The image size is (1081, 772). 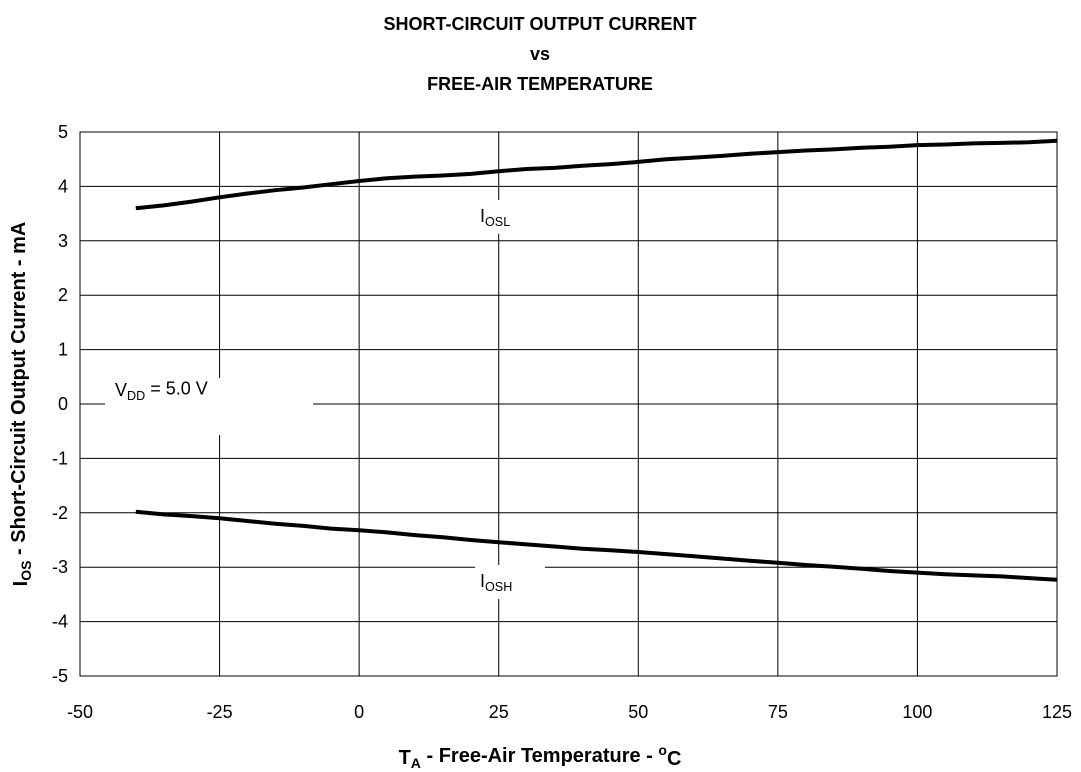 What do you see at coordinates (19, 391) in the screenshot?
I see `y-axis-label-part: - Short-Circuit Output Current - mA` at bounding box center [19, 391].